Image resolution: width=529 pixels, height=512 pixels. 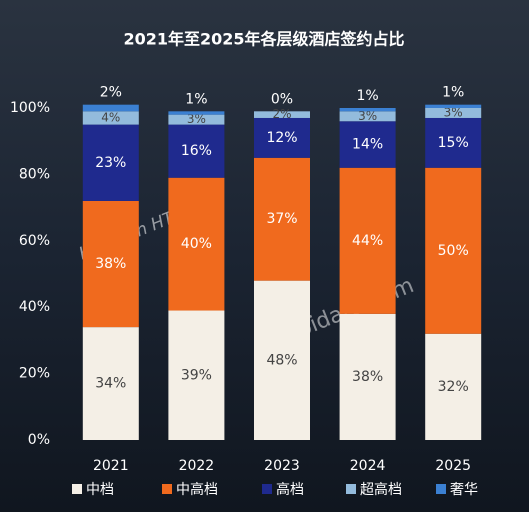 I want to click on value-label: 37%, so click(x=281, y=219).